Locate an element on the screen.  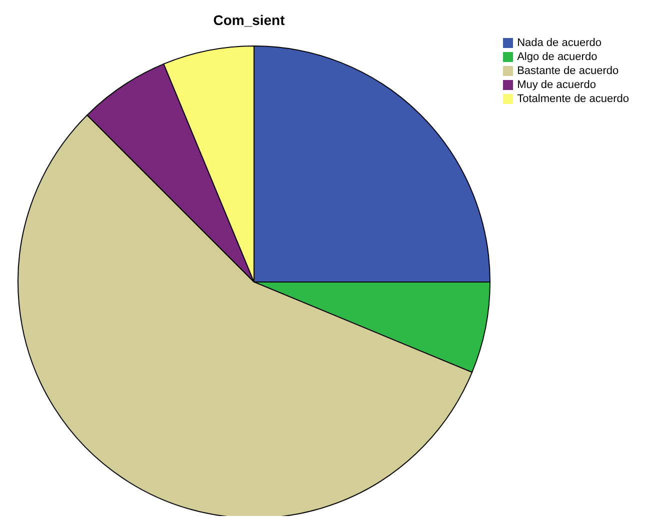
chart-title: Com_sient is located at coordinates (249, 20).